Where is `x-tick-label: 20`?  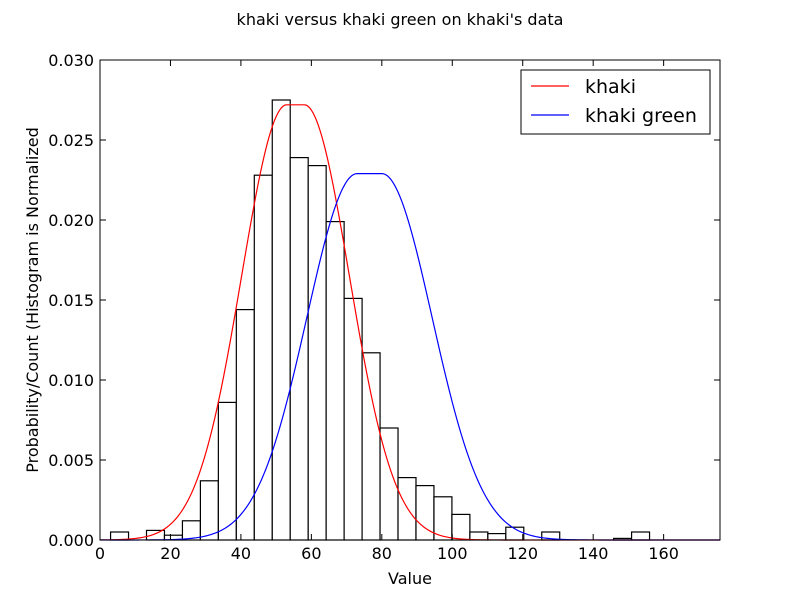 x-tick-label: 20 is located at coordinates (170, 553).